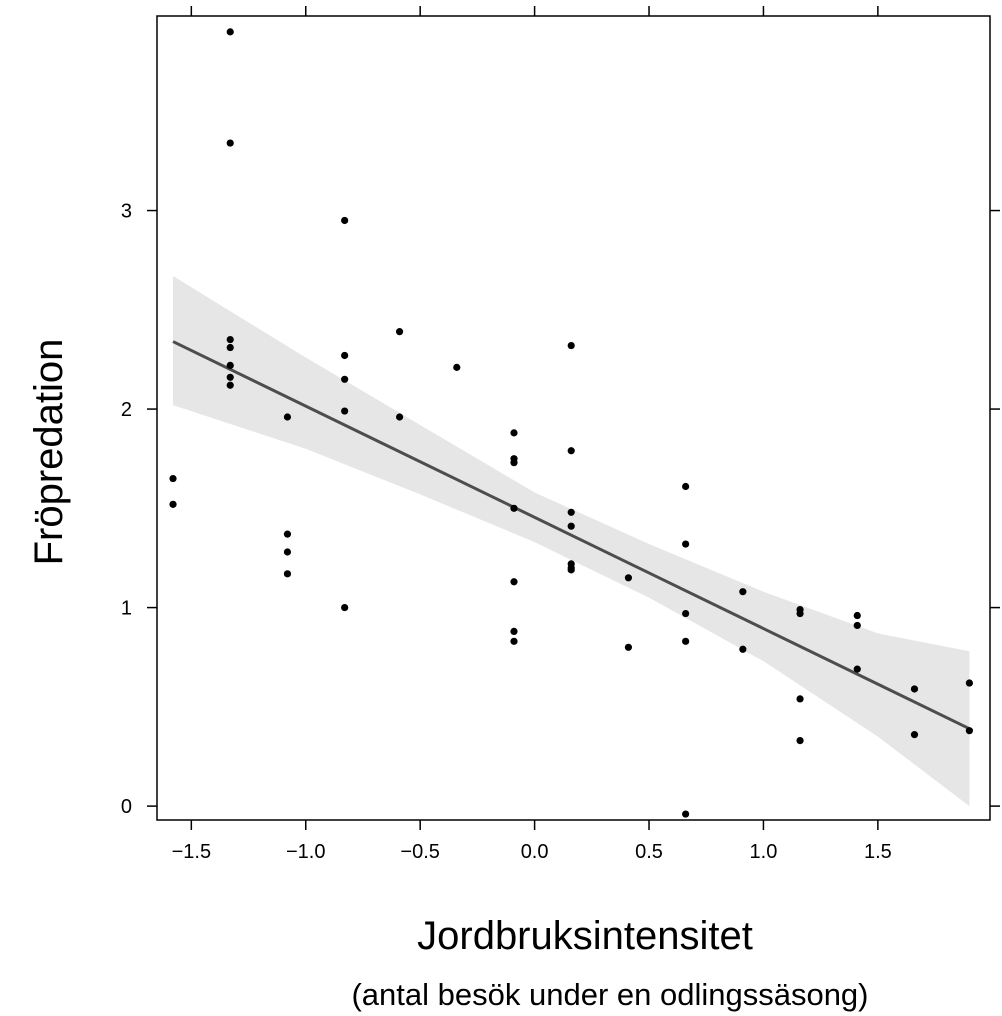 The image size is (1002, 1016). Describe the element at coordinates (191, 852) in the screenshot. I see `x-tick-label: −1.5` at that location.